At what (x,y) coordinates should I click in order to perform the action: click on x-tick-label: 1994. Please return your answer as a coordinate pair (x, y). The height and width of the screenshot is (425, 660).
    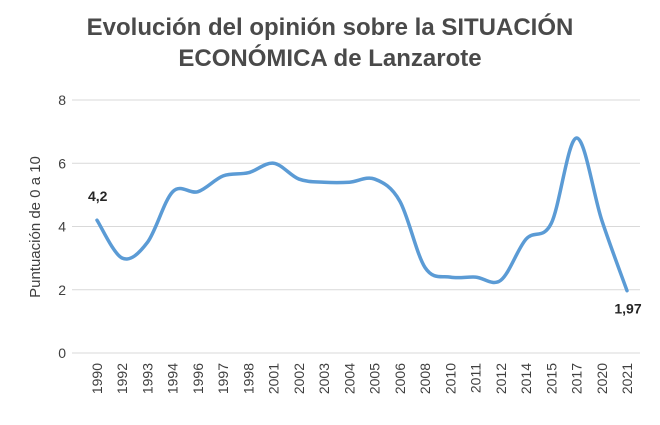
    Looking at the image, I should click on (173, 378).